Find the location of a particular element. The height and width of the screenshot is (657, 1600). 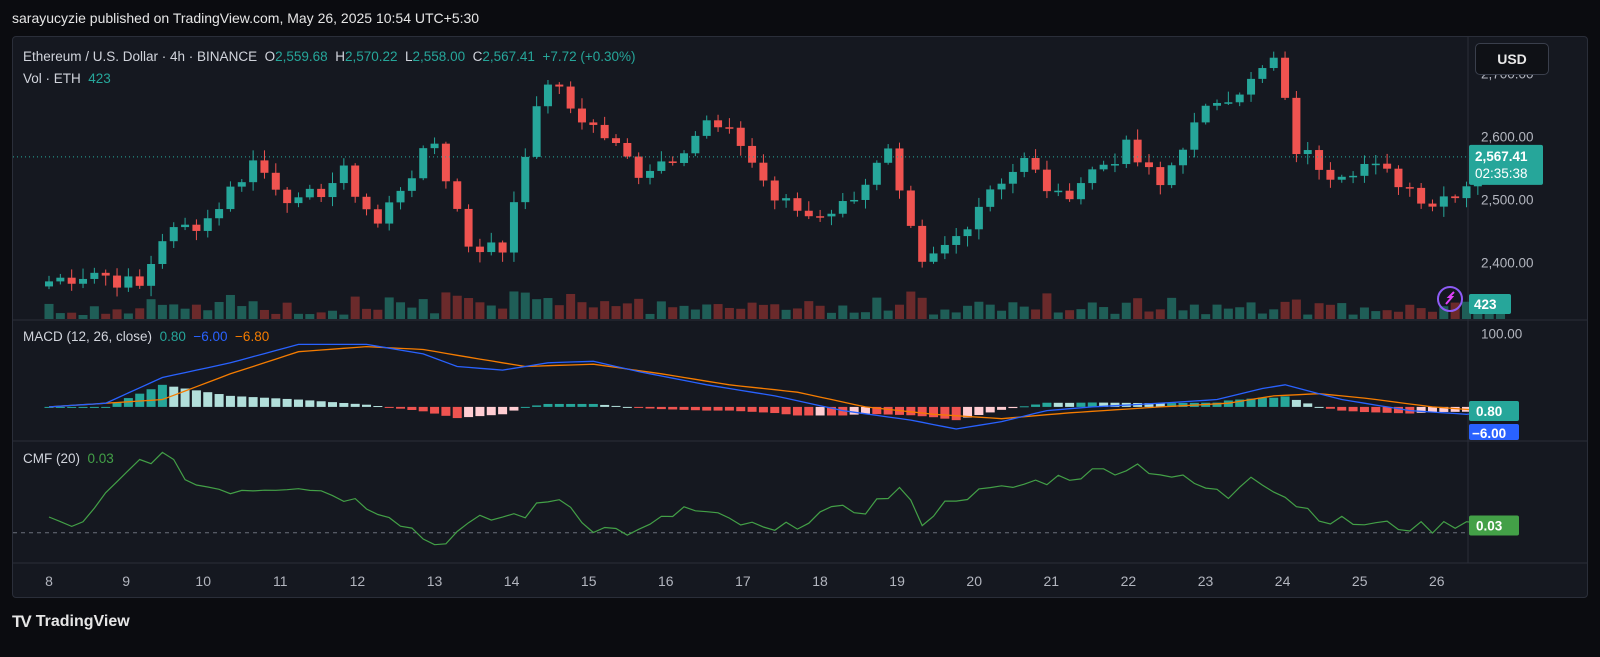

last-price-text: 2,567.41 is located at coordinates (1501, 156).